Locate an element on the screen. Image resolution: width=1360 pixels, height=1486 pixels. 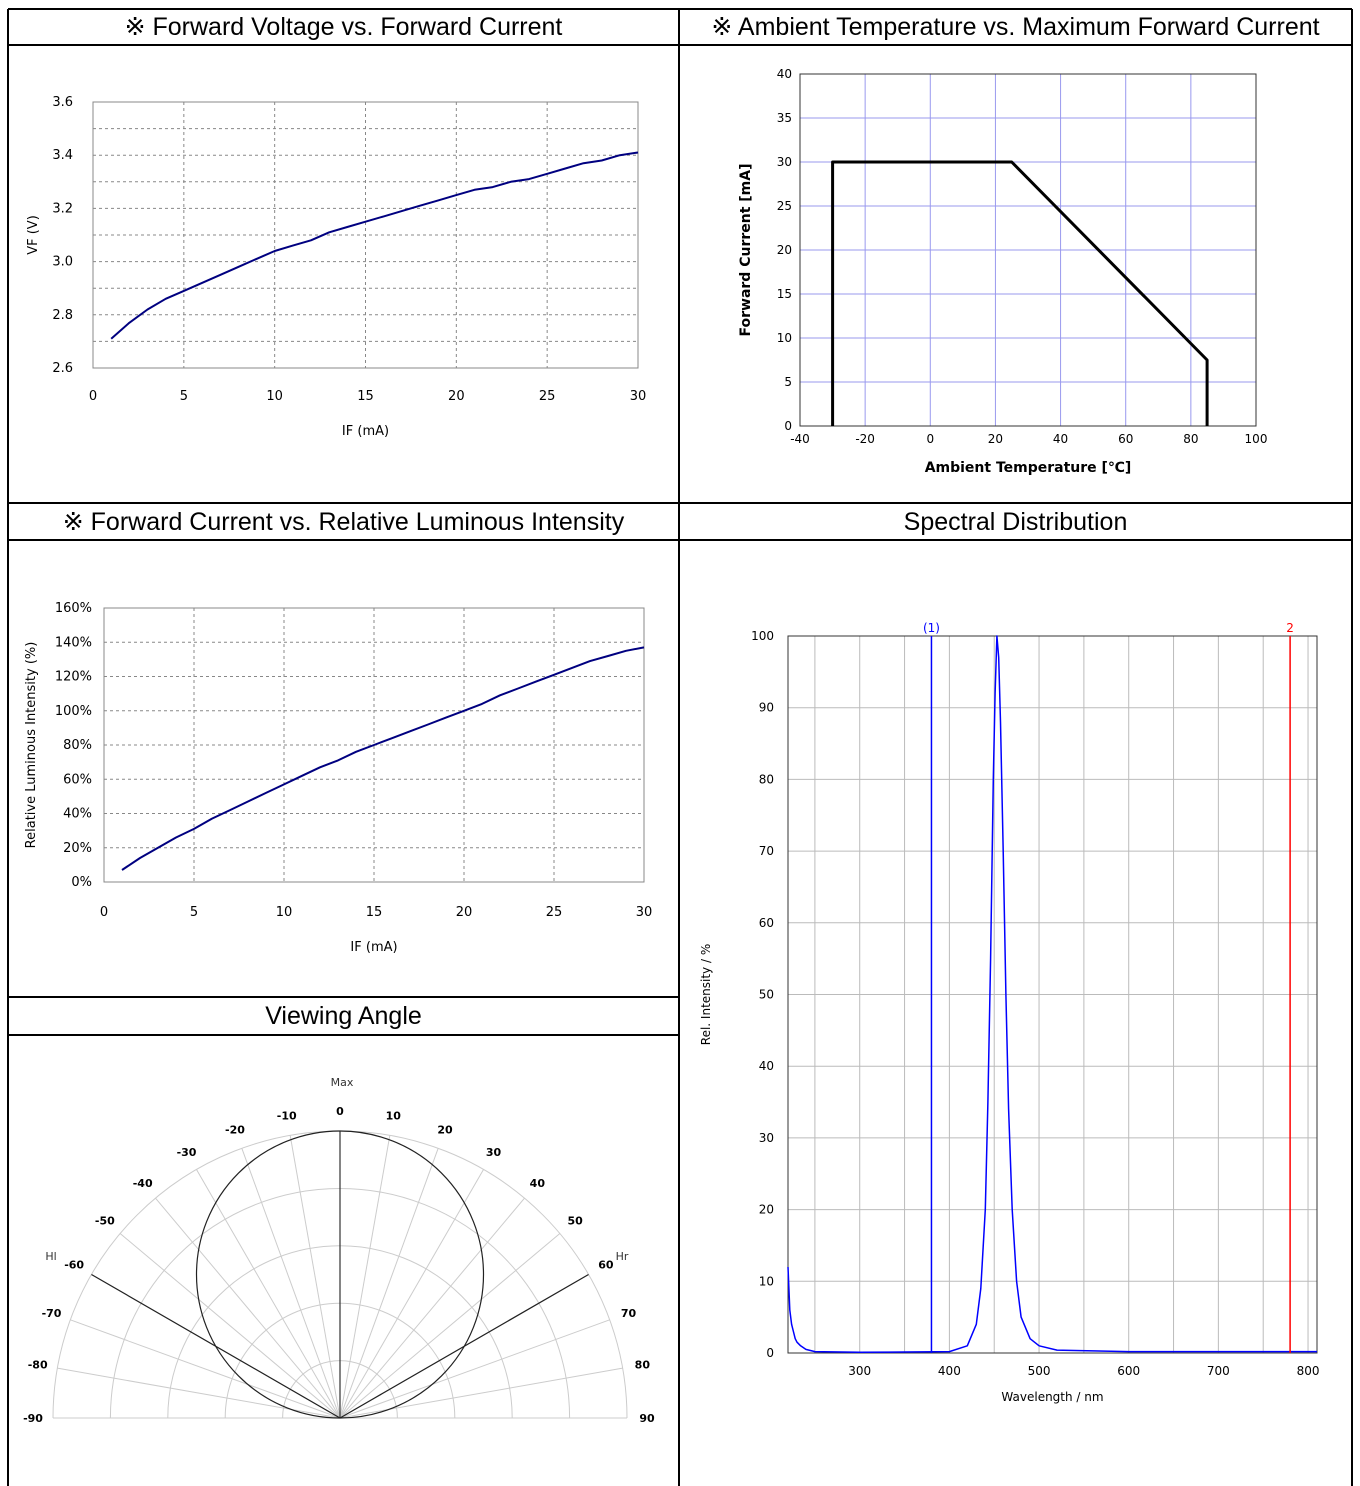
y-tick-label: 5 is located at coordinates (788, 382).